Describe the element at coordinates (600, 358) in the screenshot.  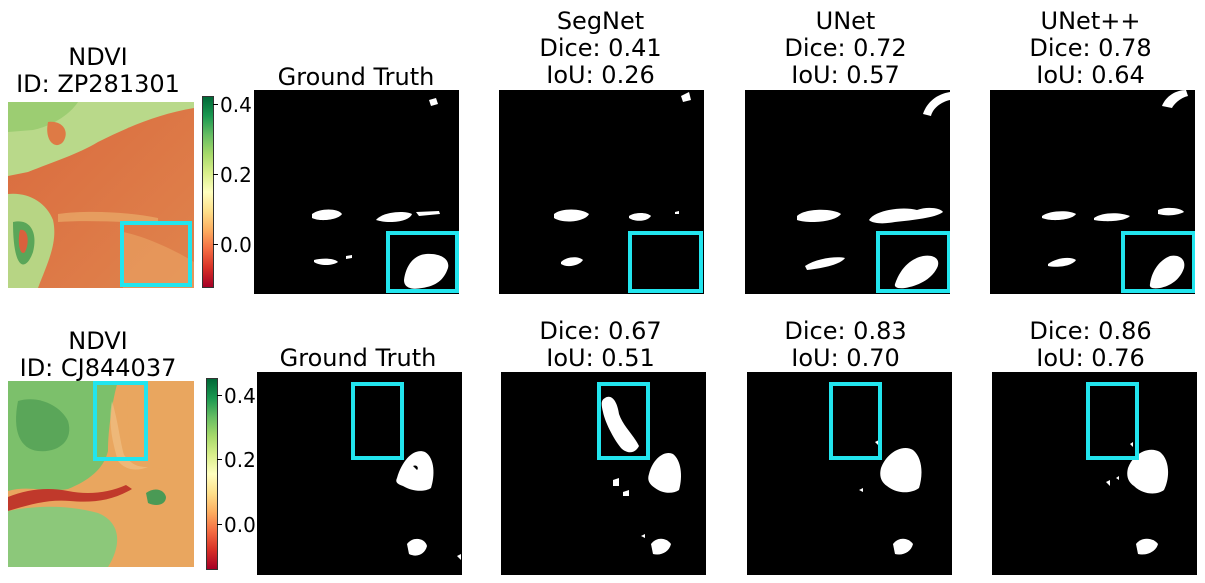
I see `iou-score: IoU: 0.51` at that location.